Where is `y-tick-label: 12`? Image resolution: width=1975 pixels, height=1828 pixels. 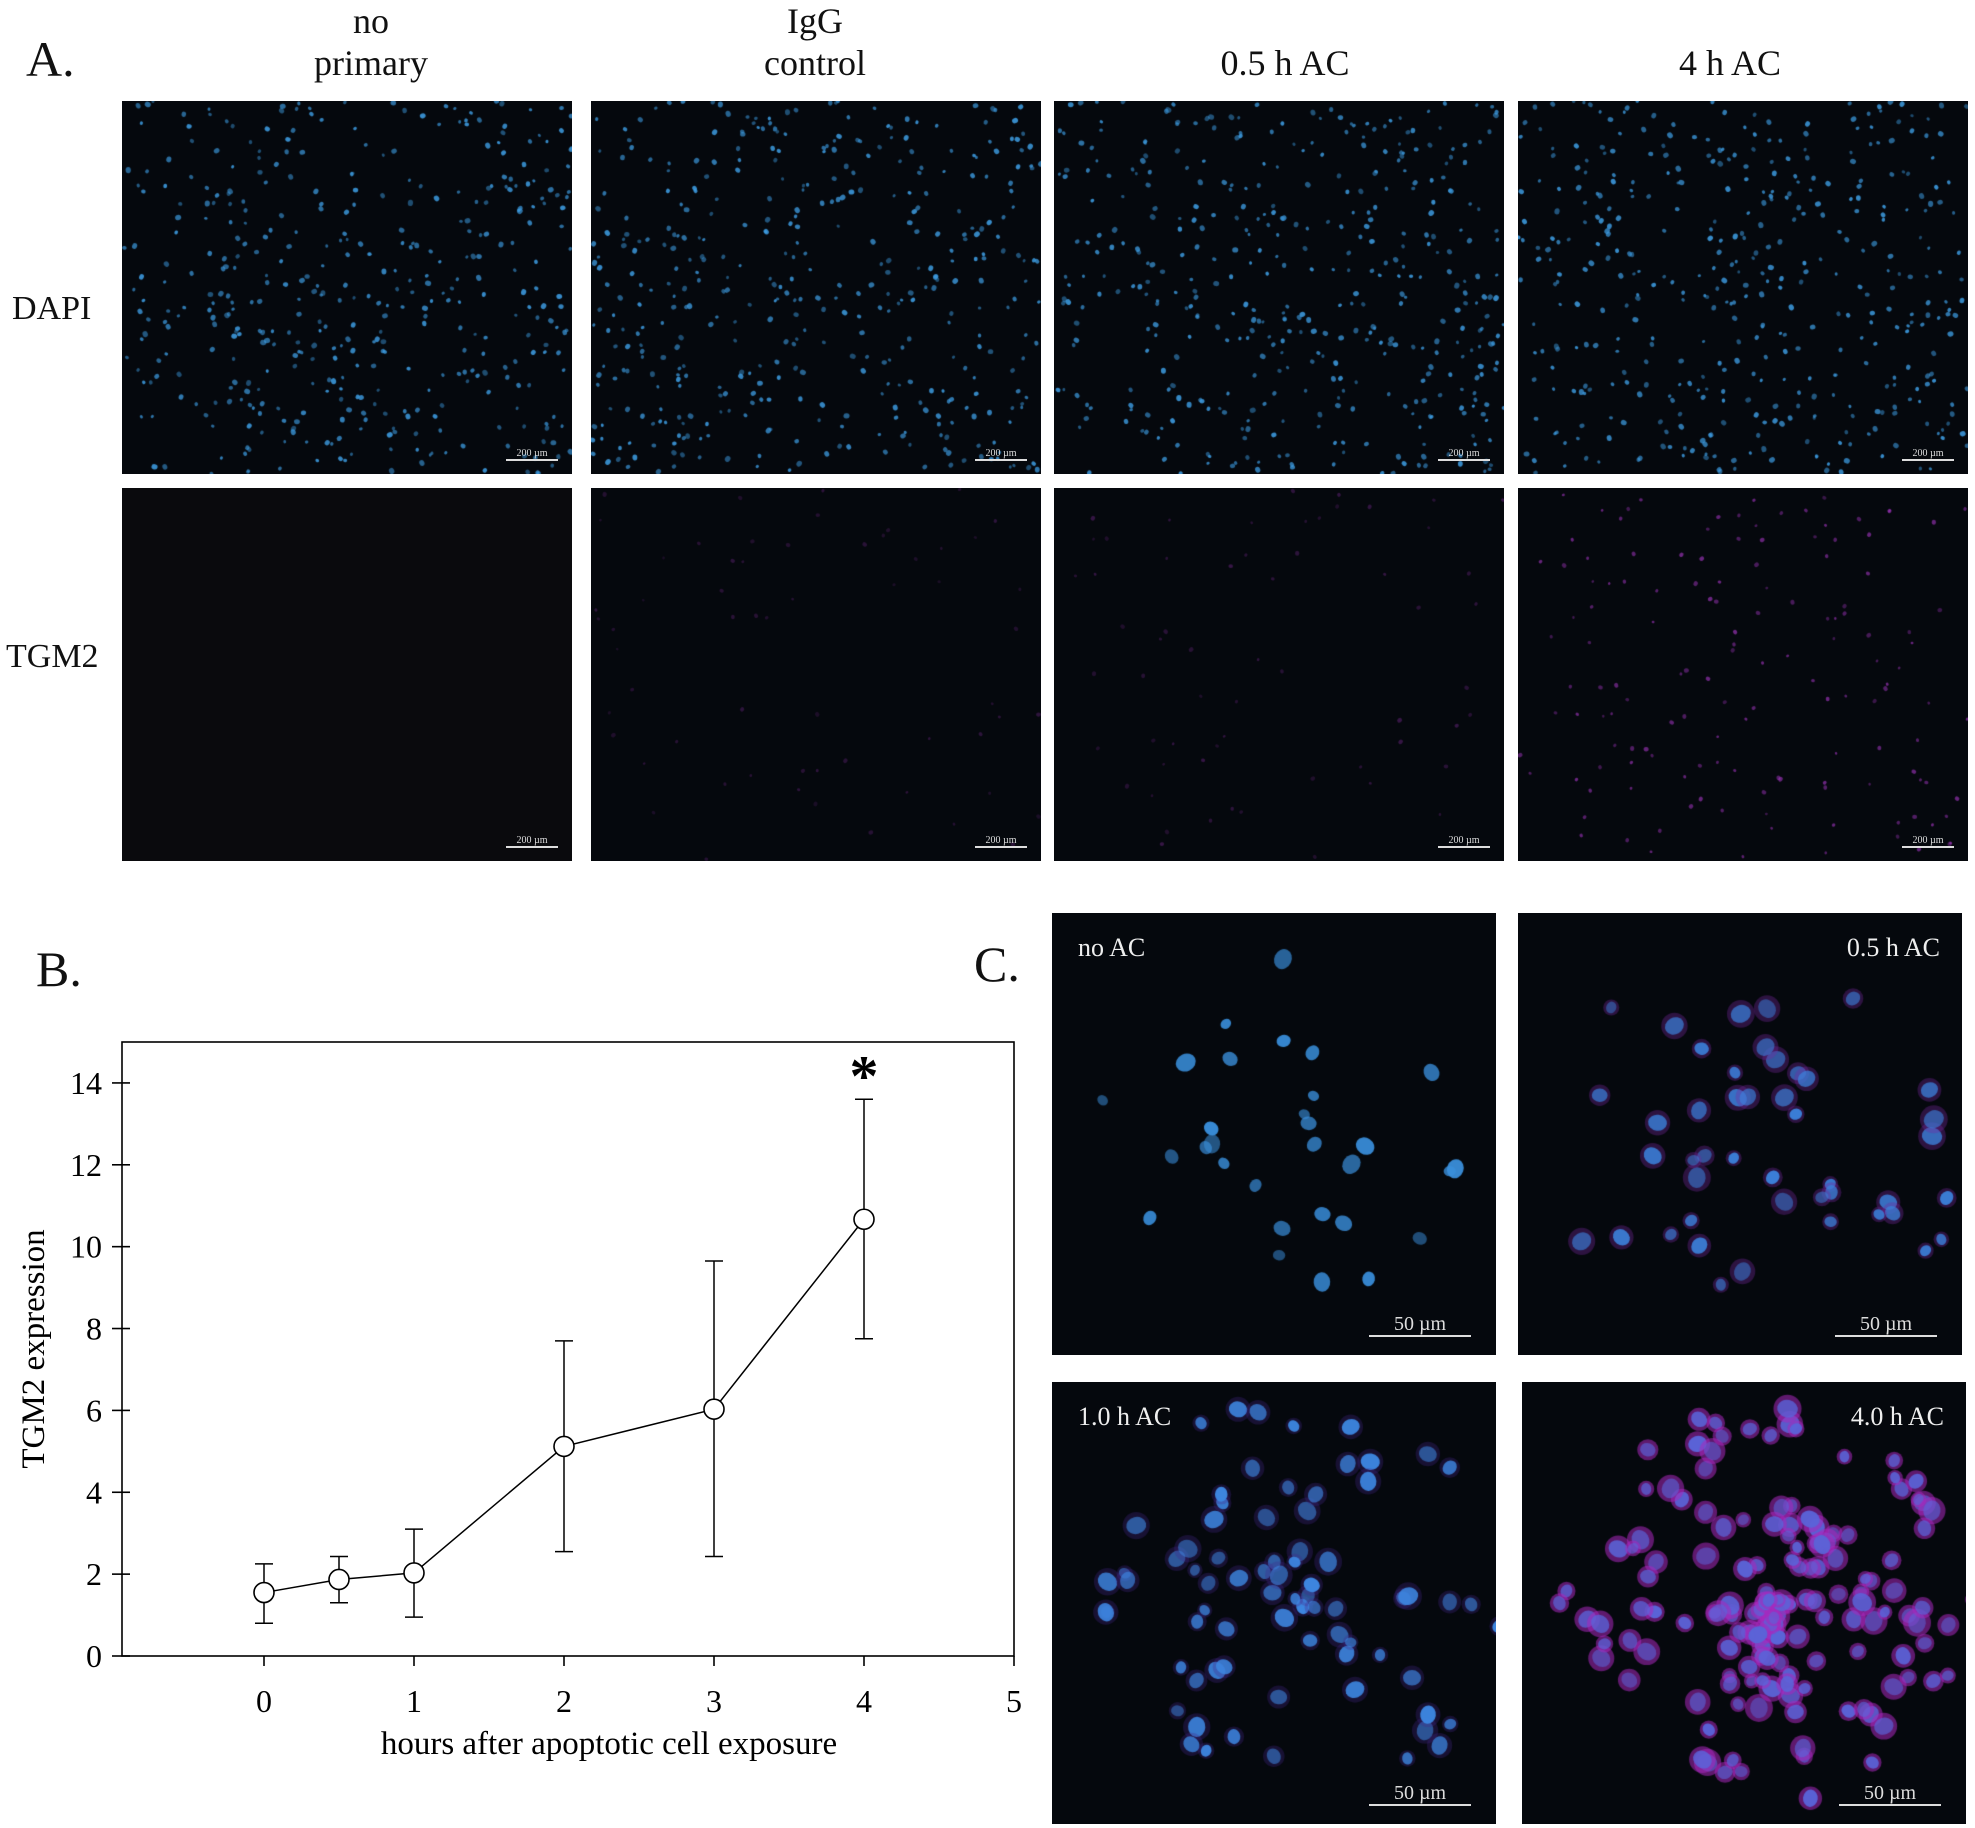 y-tick-label: 12 is located at coordinates (86, 1165).